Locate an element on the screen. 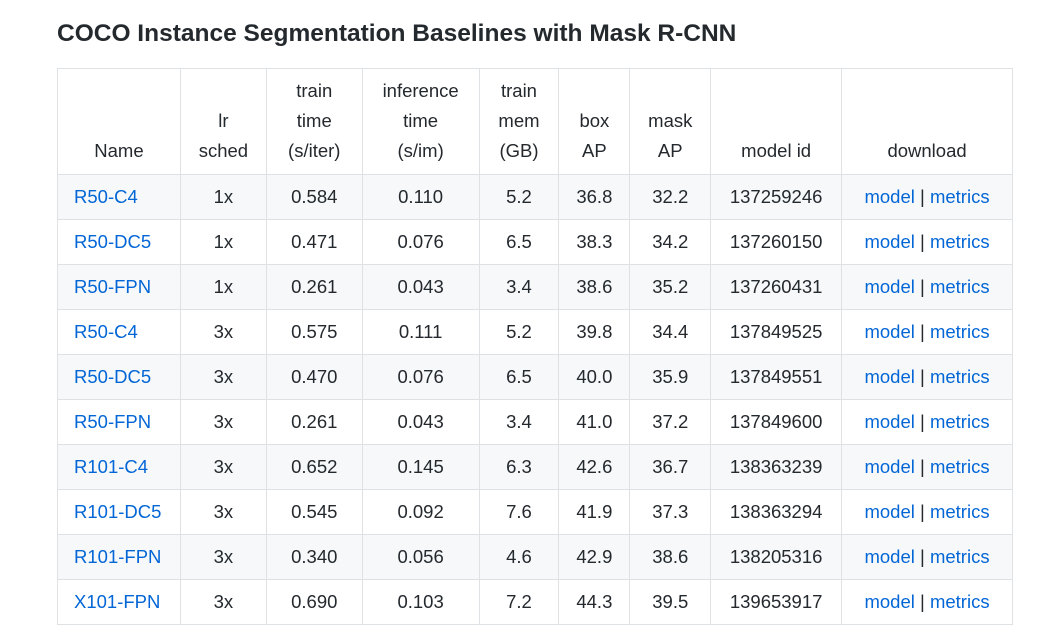 The height and width of the screenshot is (637, 1057). box-ap-cell: 41.9 is located at coordinates (594, 512).